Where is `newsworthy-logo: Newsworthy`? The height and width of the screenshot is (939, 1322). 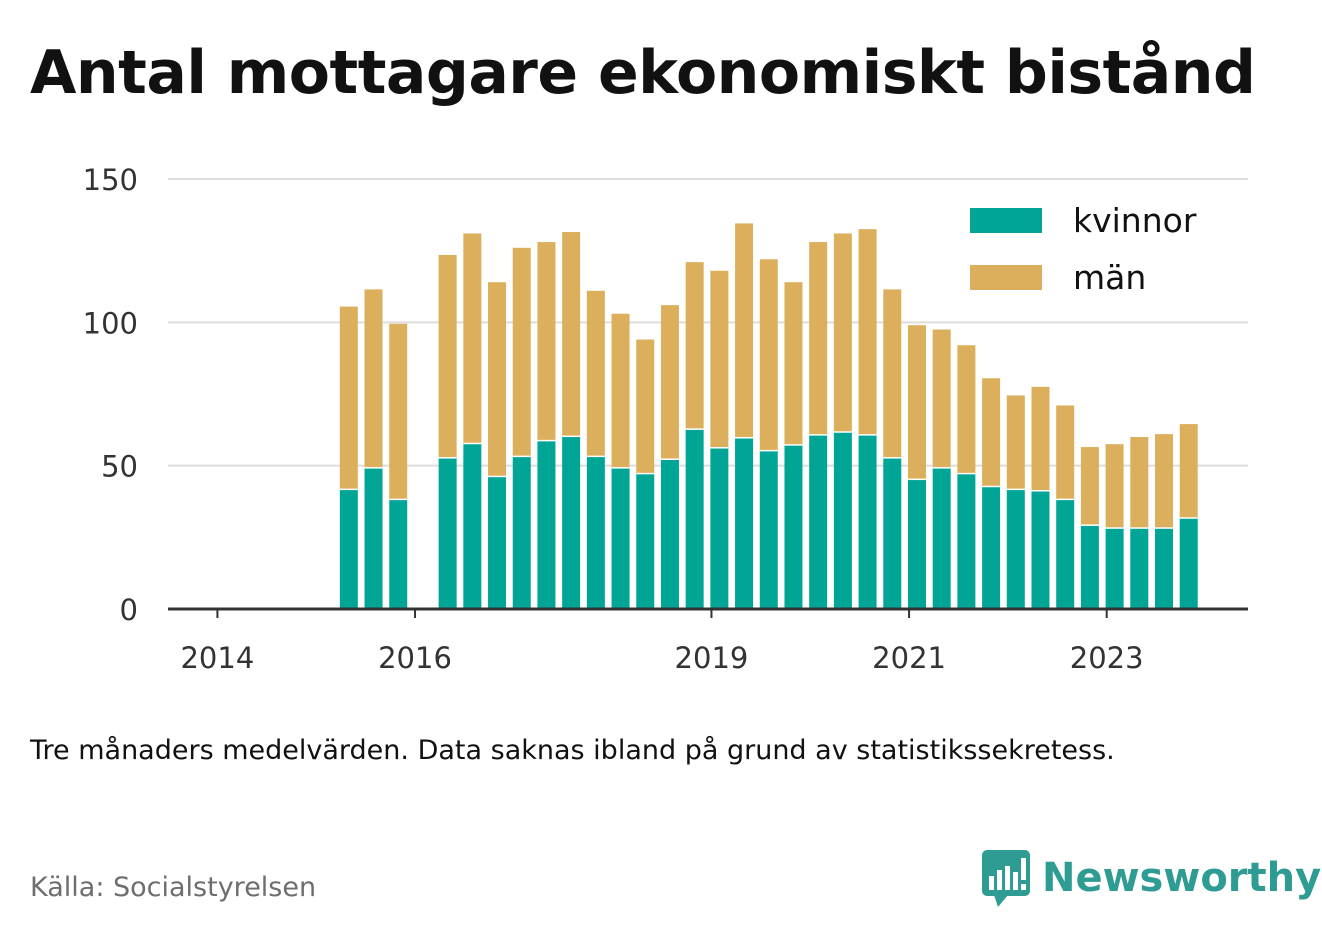 newsworthy-logo: Newsworthy is located at coordinates (1150, 878).